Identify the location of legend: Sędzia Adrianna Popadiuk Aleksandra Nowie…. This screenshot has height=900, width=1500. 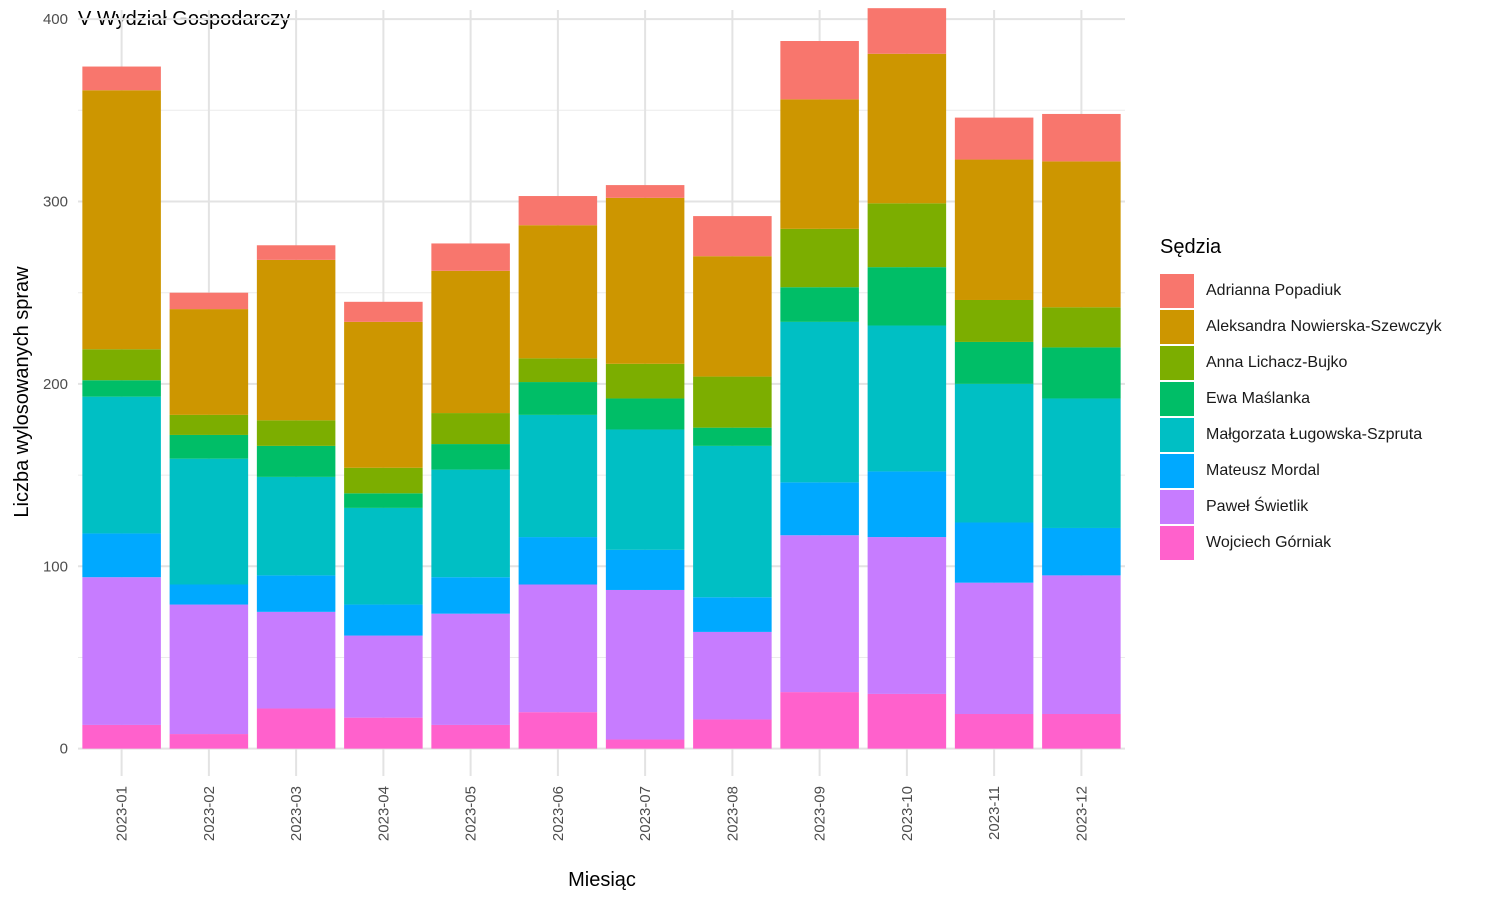
(1301, 398).